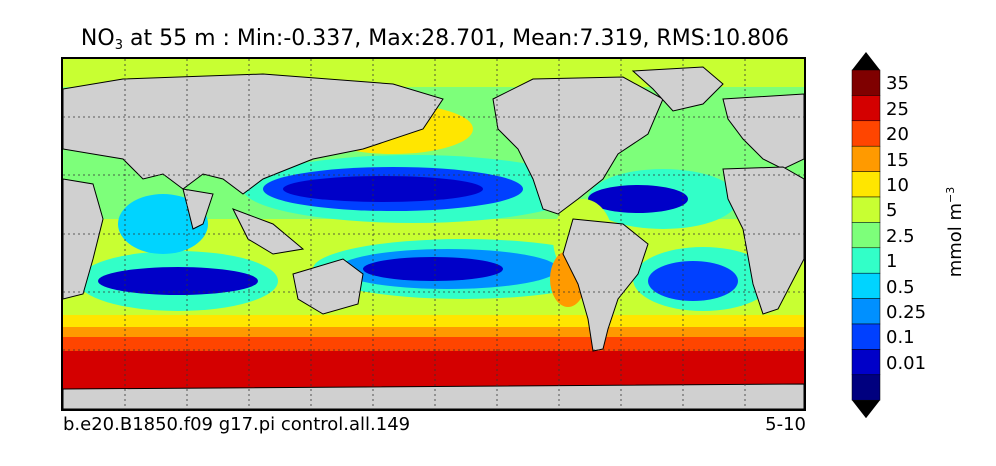  What do you see at coordinates (785, 424) in the screenshot?
I see `period-label: 5-10` at bounding box center [785, 424].